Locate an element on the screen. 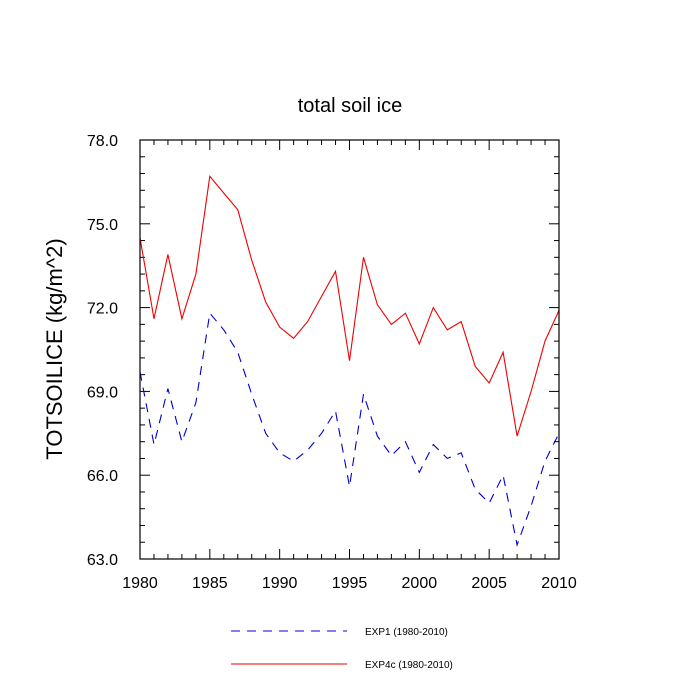 The height and width of the screenshot is (700, 700). legend-label-2: EXP4c (1980-2010) is located at coordinates (409, 665).